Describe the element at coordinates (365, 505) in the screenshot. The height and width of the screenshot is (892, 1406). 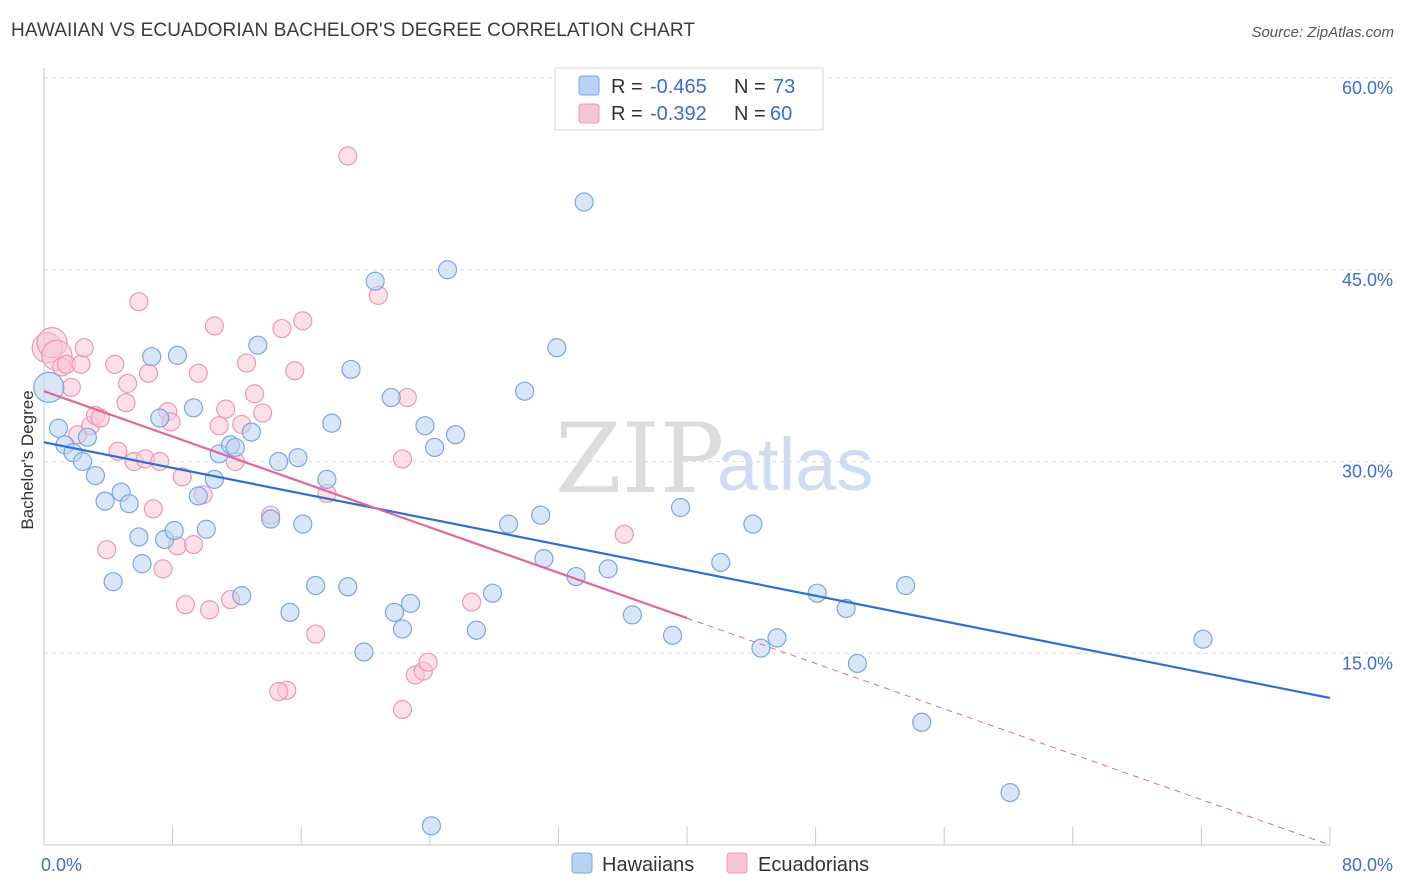
I see `ecuadorians-trend-line` at that location.